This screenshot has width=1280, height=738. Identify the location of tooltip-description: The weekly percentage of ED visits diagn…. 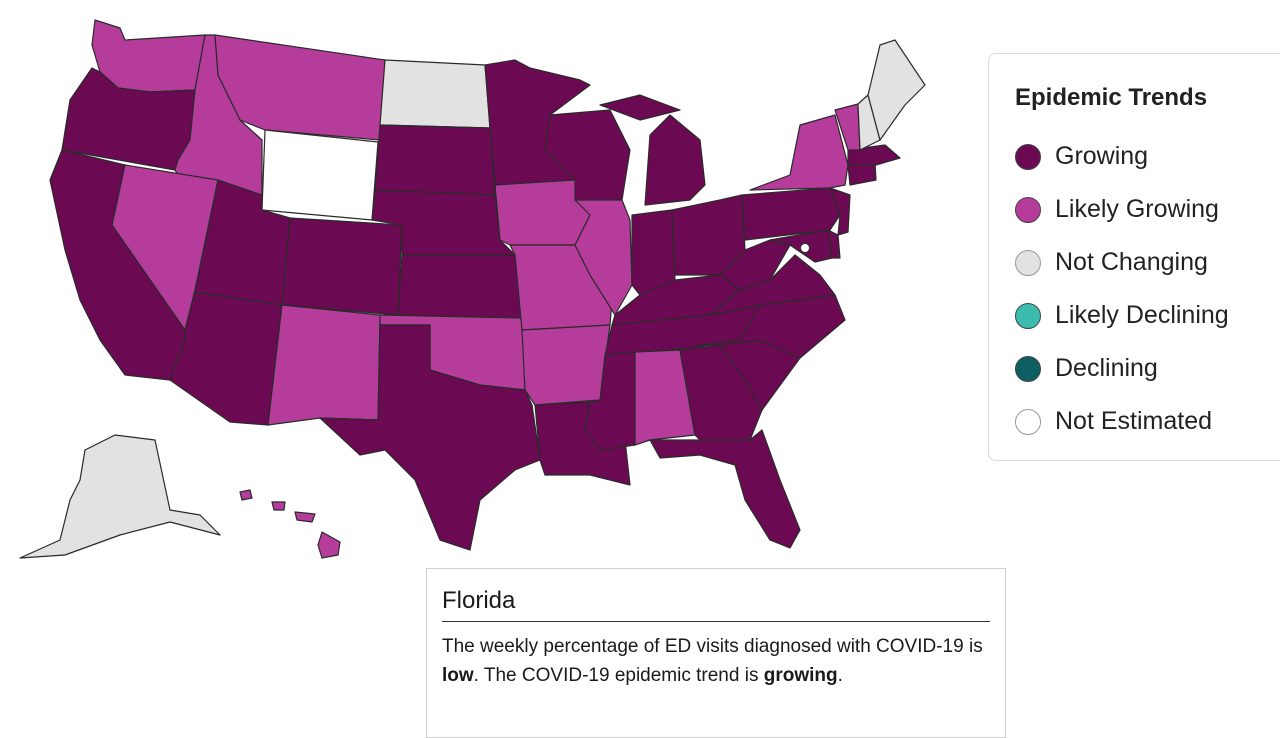
(716, 661).